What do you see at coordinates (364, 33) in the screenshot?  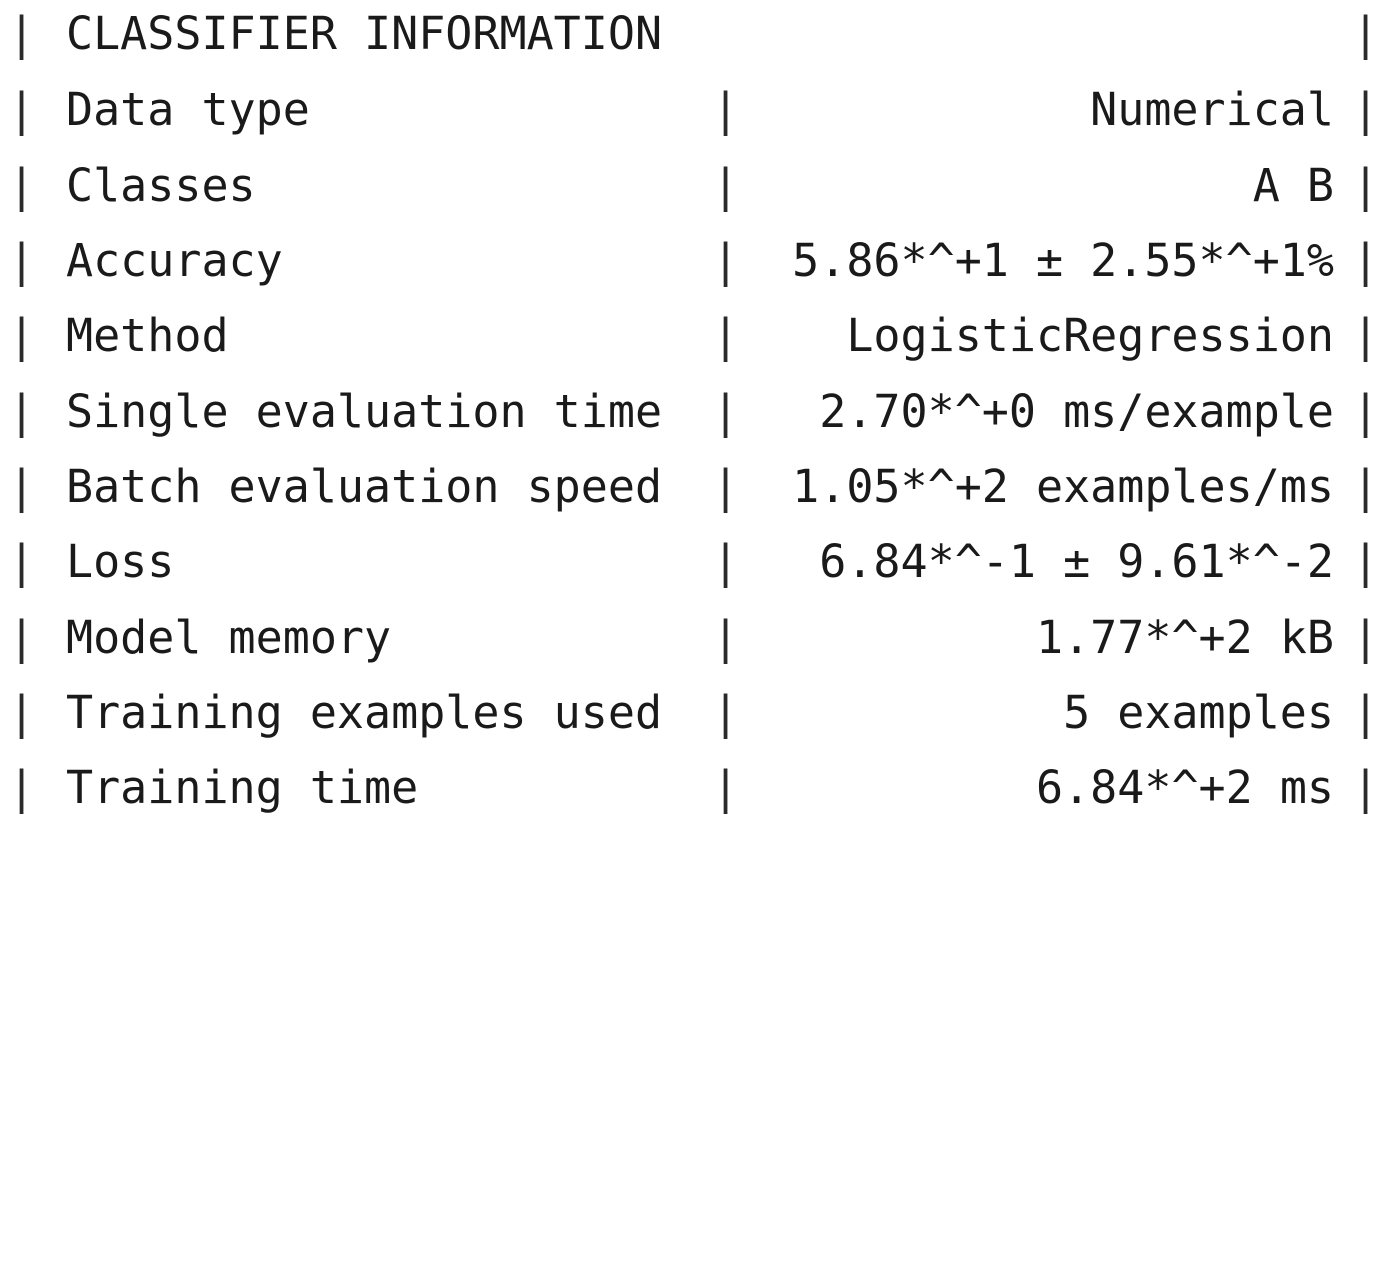 I see `panel-title: CLASSIFIER INFORMATION` at bounding box center [364, 33].